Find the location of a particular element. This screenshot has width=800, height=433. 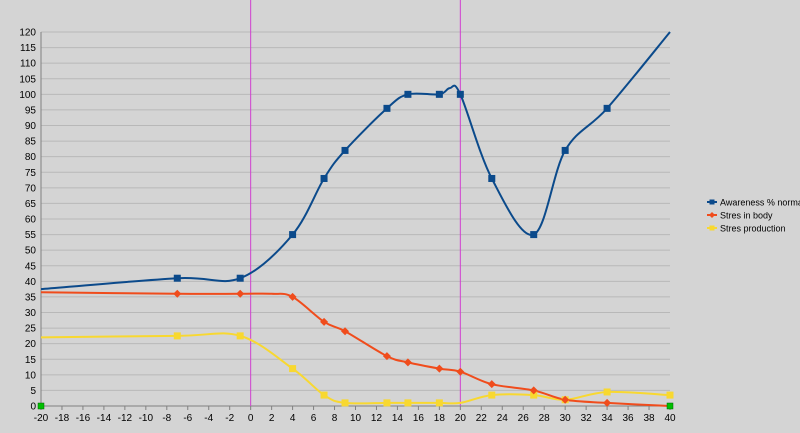

x-tick-label: -14 is located at coordinates (104, 418).